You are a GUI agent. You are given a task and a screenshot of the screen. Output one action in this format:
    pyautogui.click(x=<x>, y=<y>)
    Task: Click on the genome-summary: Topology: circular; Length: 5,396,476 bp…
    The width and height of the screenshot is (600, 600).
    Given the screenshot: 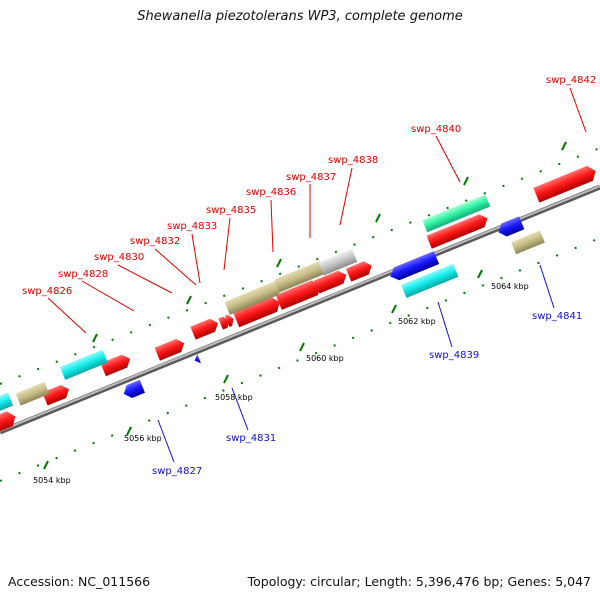 What is the action you would take?
    pyautogui.click(x=419, y=581)
    